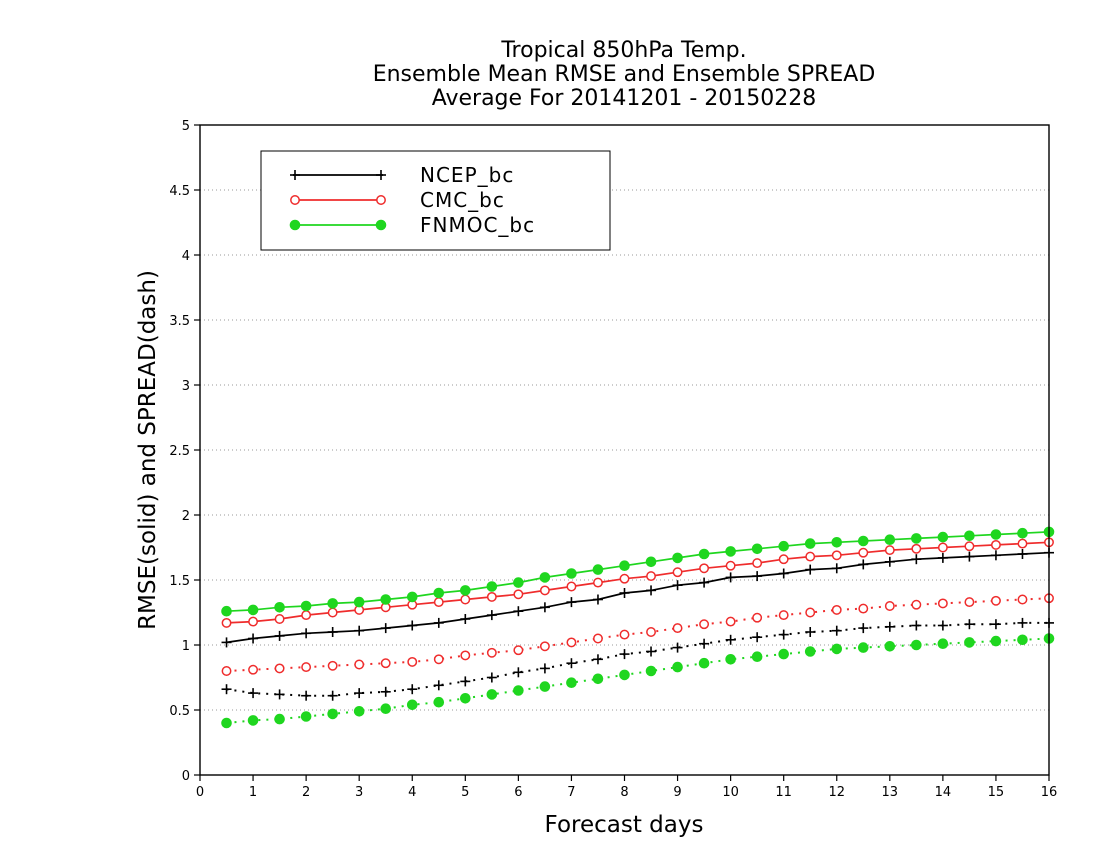 This screenshot has height=850, width=1100. Describe the element at coordinates (186, 516) in the screenshot. I see `y-tick-label: 2` at that location.